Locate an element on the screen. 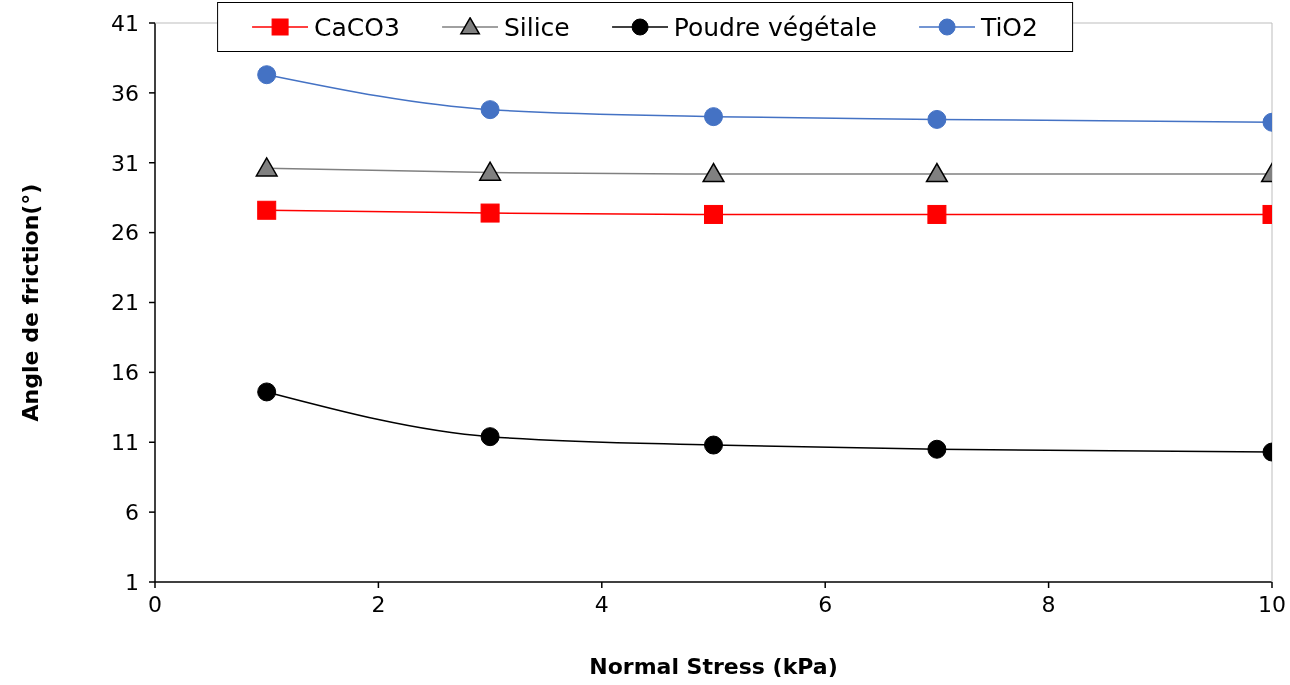 The width and height of the screenshot is (1290, 685). y-tick-label: 1 is located at coordinates (132, 582).